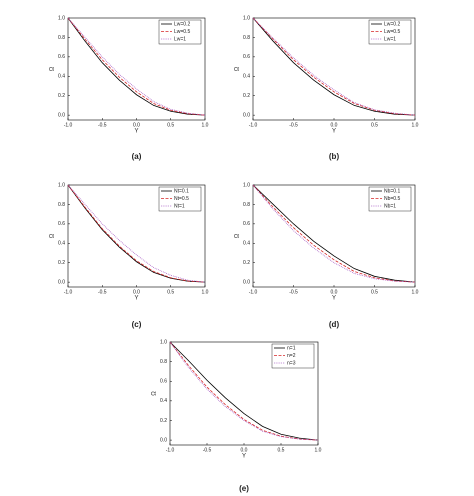 This screenshot has width=474, height=496. Describe the element at coordinates (291, 348) in the screenshot. I see `legend-label: n=1` at that location.